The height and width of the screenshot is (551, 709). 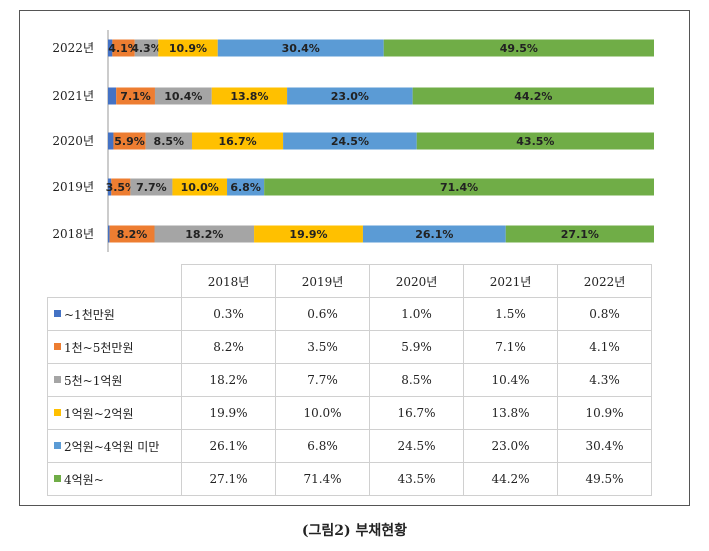 I want to click on row-label: 1억원~2억원, so click(x=114, y=413).